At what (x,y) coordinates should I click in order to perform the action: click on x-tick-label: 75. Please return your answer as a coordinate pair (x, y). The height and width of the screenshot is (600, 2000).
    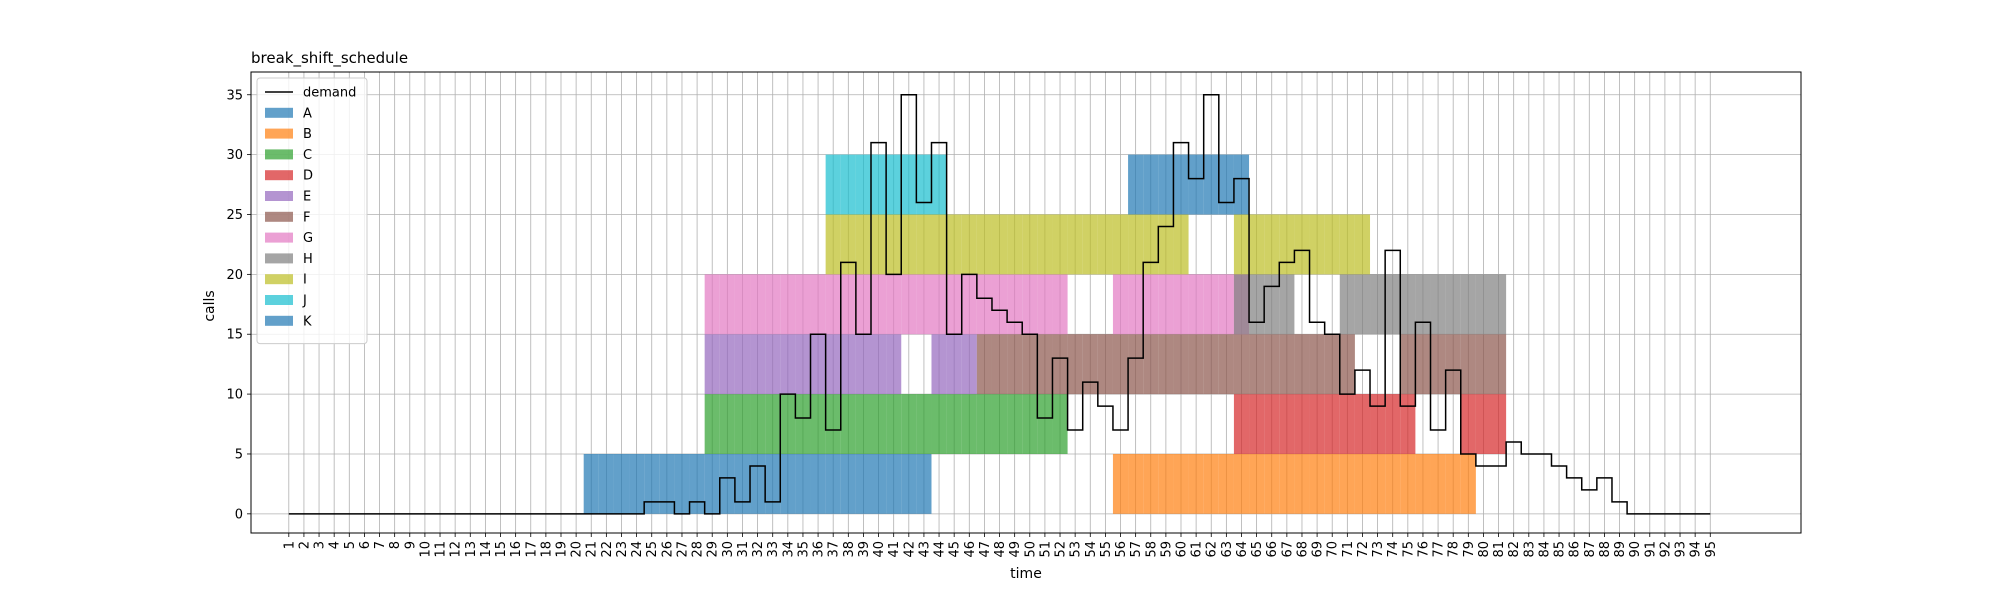
    Looking at the image, I should click on (1408, 549).